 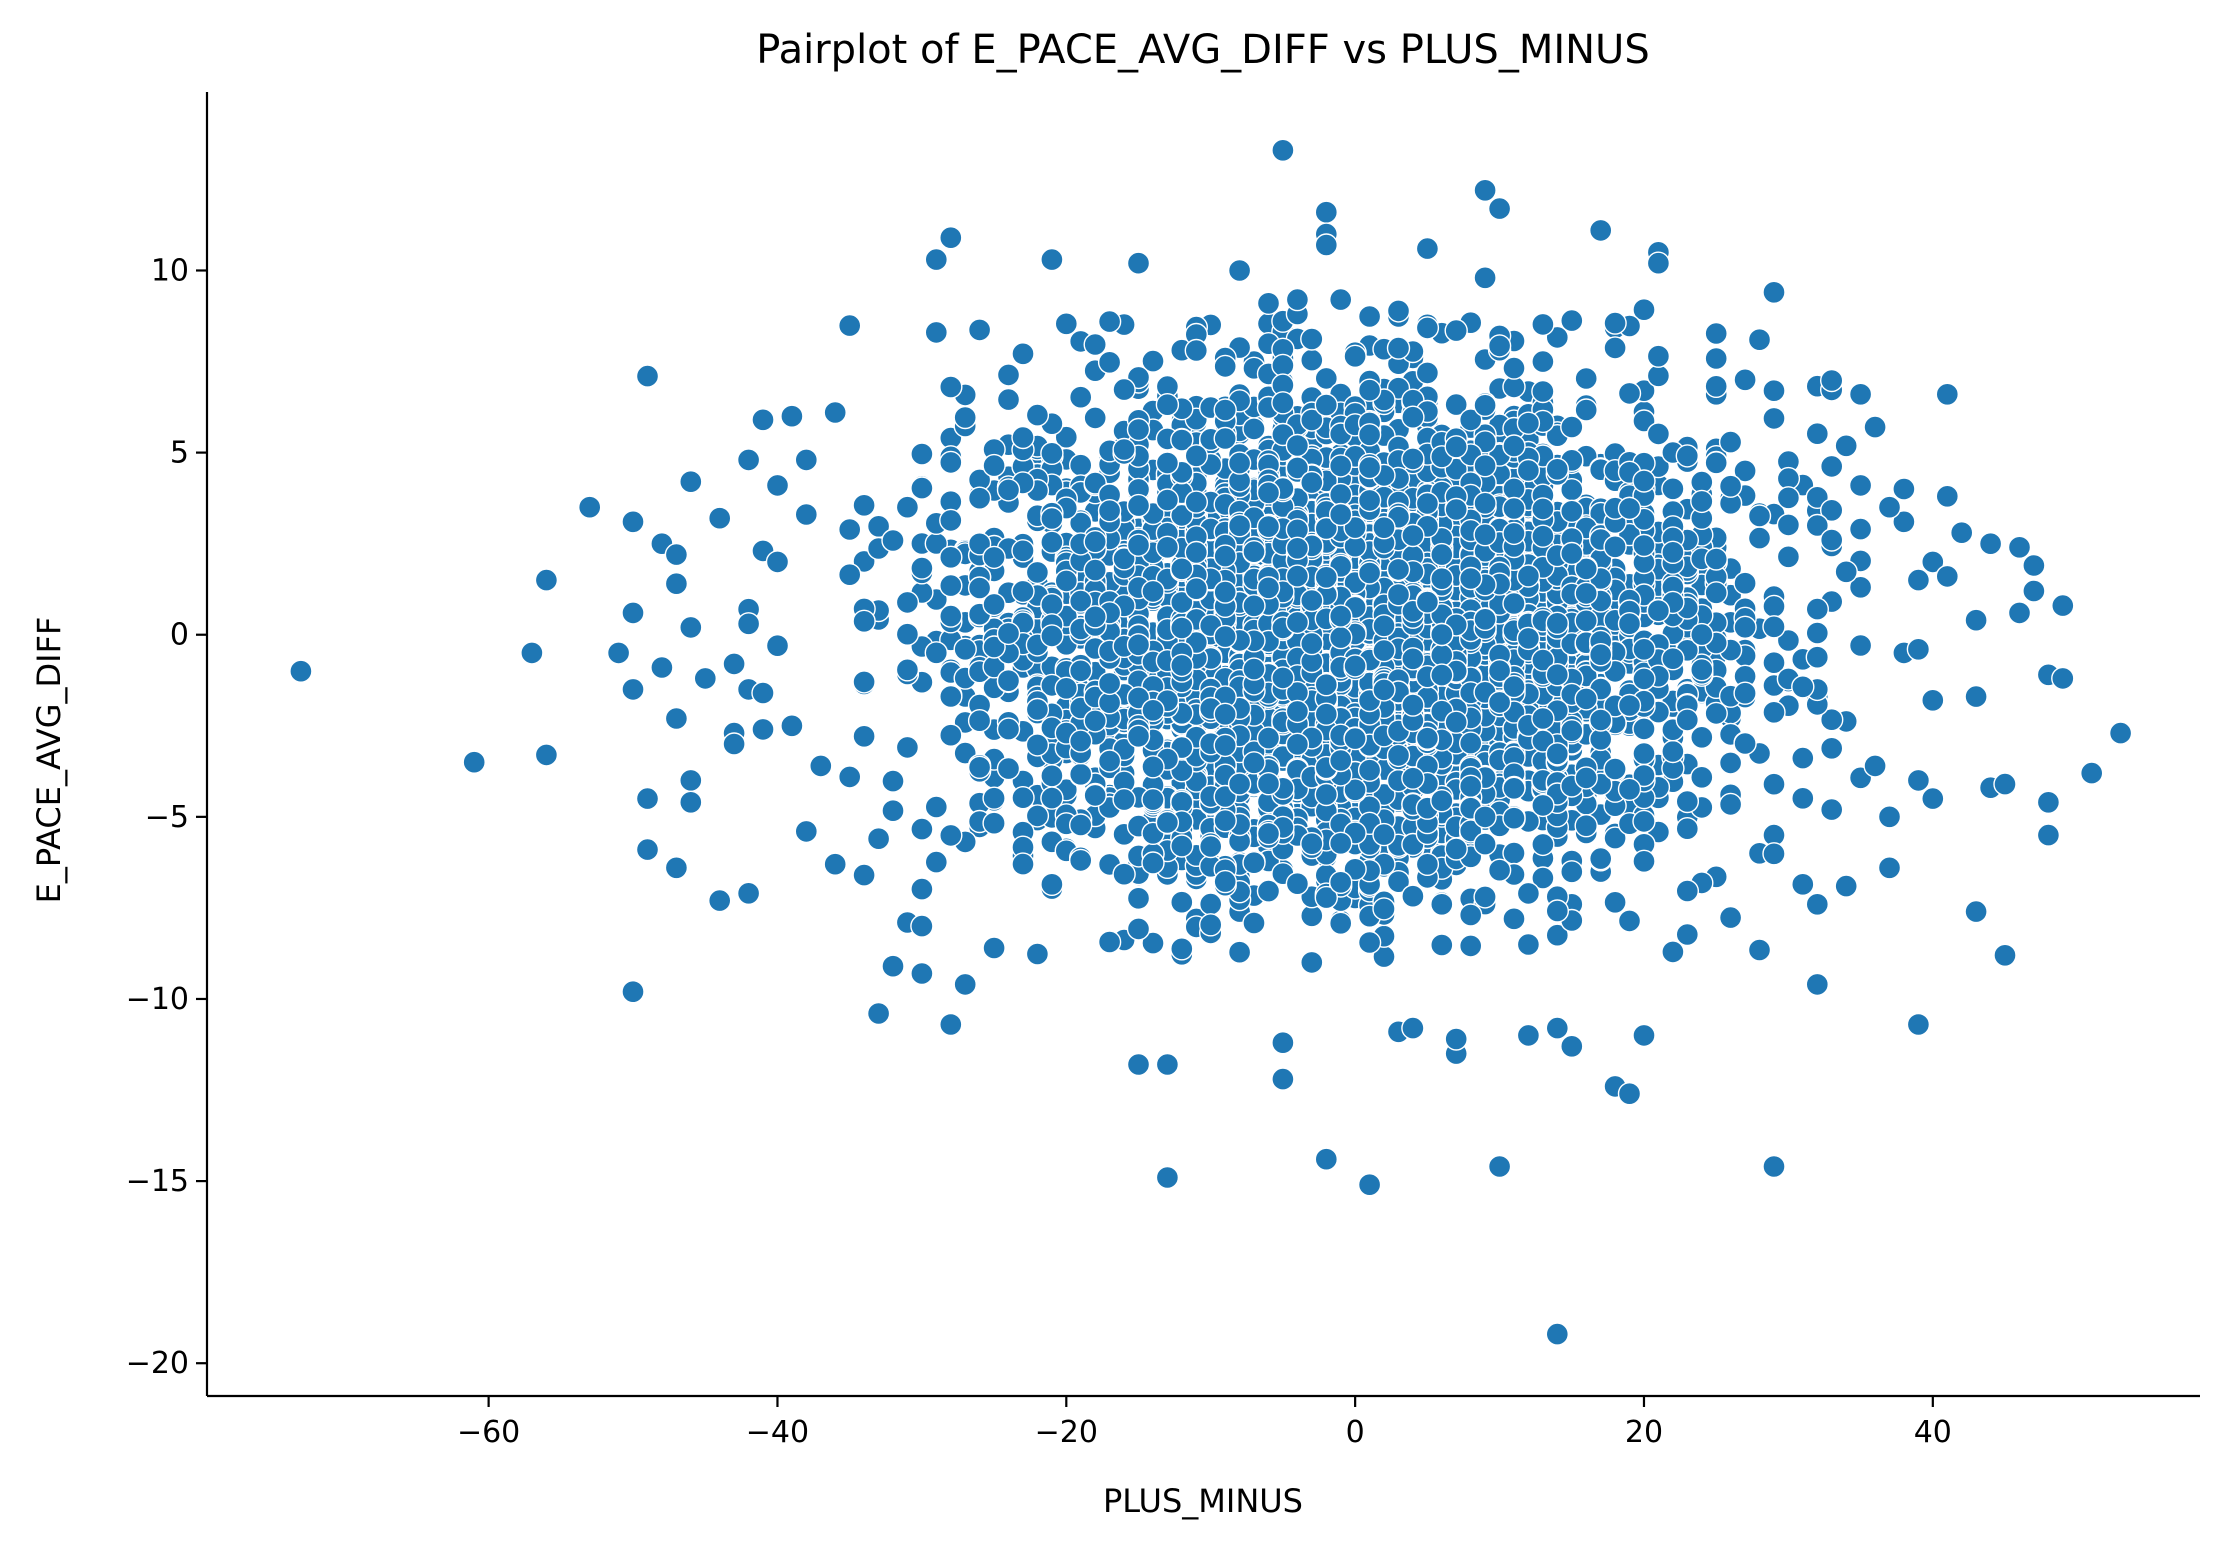 I want to click on x-ticks: −60 −40 −20 0 20 40, so click(x=1204, y=1423).